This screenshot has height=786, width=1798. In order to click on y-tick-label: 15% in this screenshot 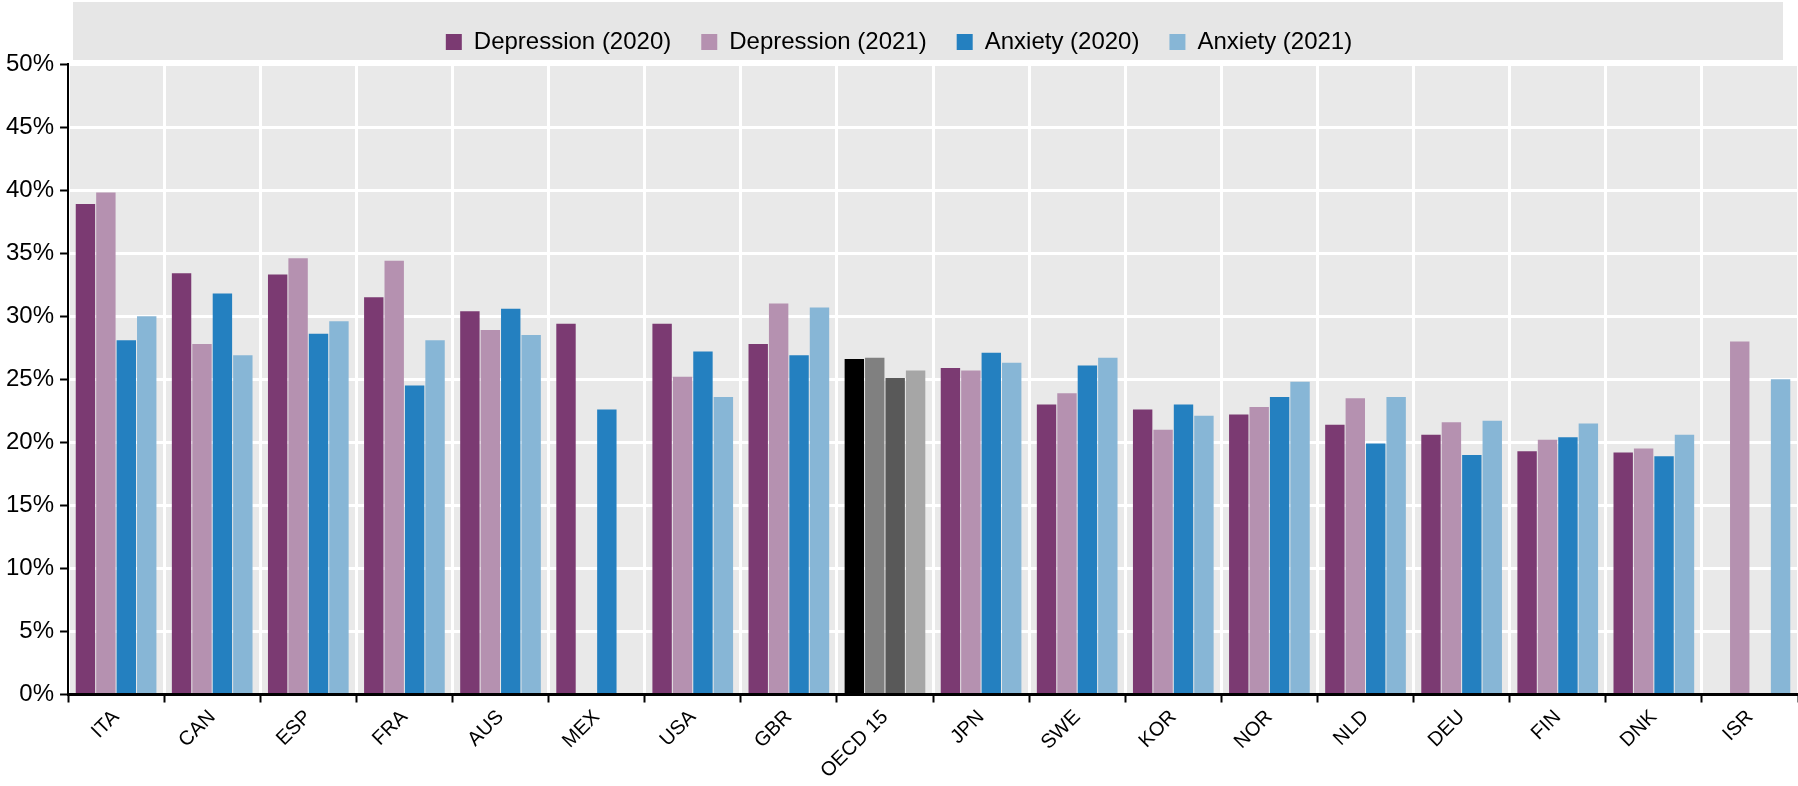, I will do `click(30, 503)`.